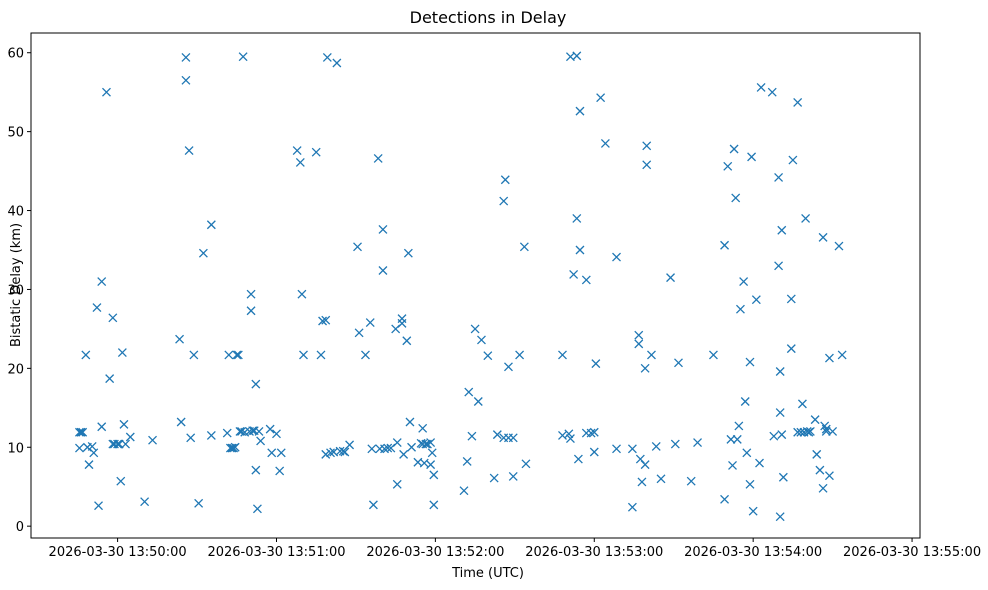 The width and height of the screenshot is (988, 590). What do you see at coordinates (435, 552) in the screenshot?
I see `x-tick-label: 2026-03-30 13:52:00` at bounding box center [435, 552].